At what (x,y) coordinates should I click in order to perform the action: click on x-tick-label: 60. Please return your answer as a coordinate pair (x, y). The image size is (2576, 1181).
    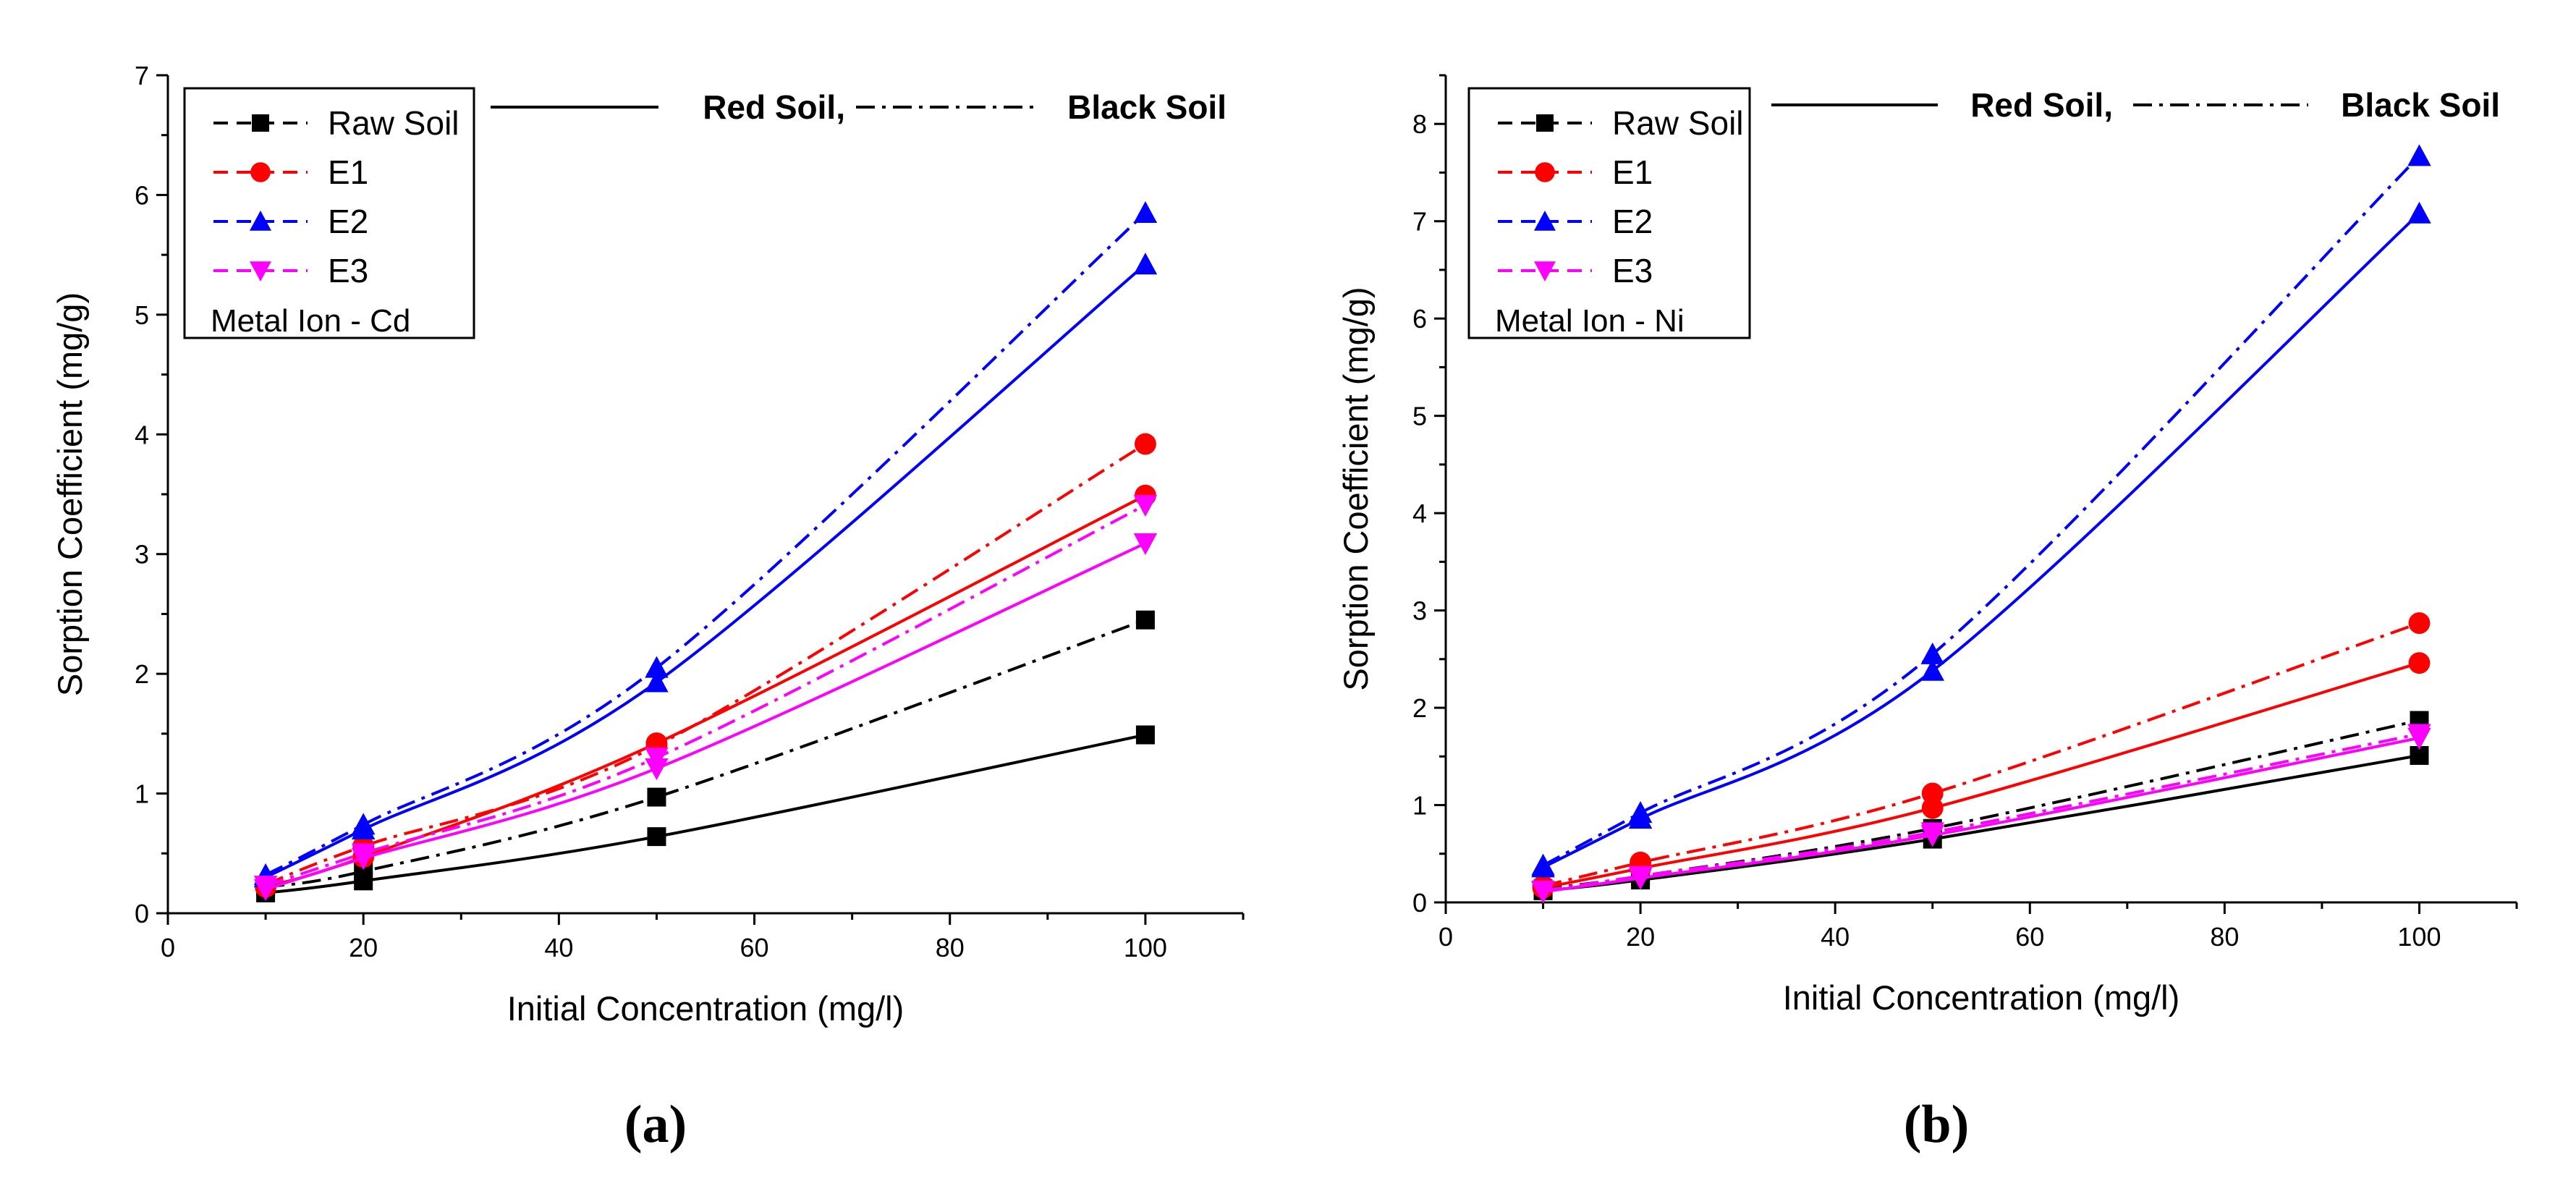
    Looking at the image, I should click on (754, 947).